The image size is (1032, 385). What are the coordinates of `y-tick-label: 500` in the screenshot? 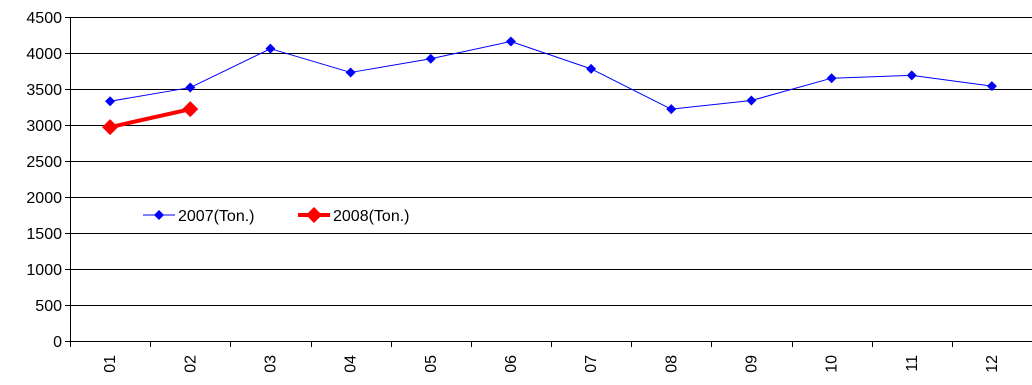 It's located at (48, 306).